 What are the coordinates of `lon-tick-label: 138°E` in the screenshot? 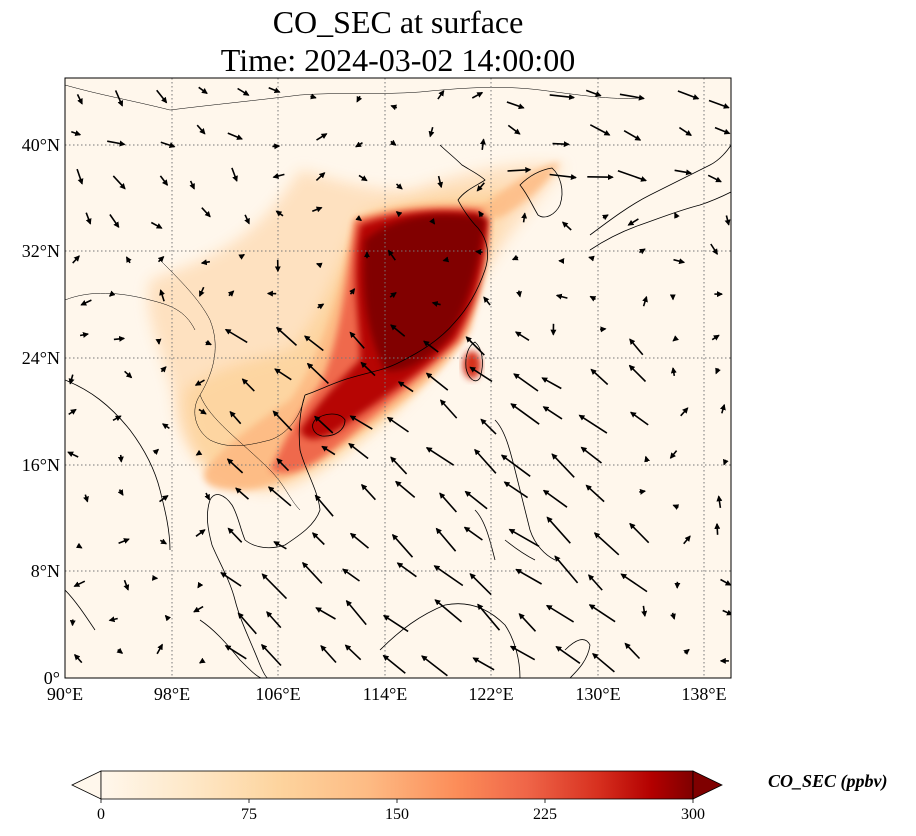 It's located at (704, 694).